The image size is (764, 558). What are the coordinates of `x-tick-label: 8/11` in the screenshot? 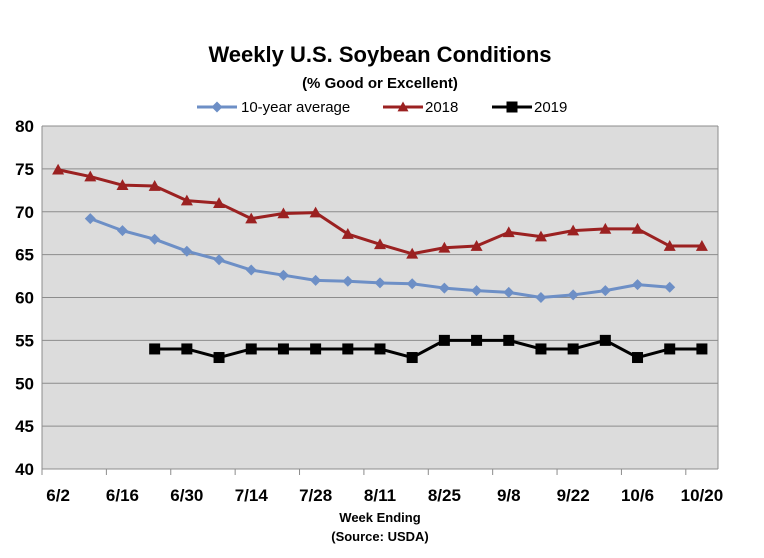 It's located at (380, 495).